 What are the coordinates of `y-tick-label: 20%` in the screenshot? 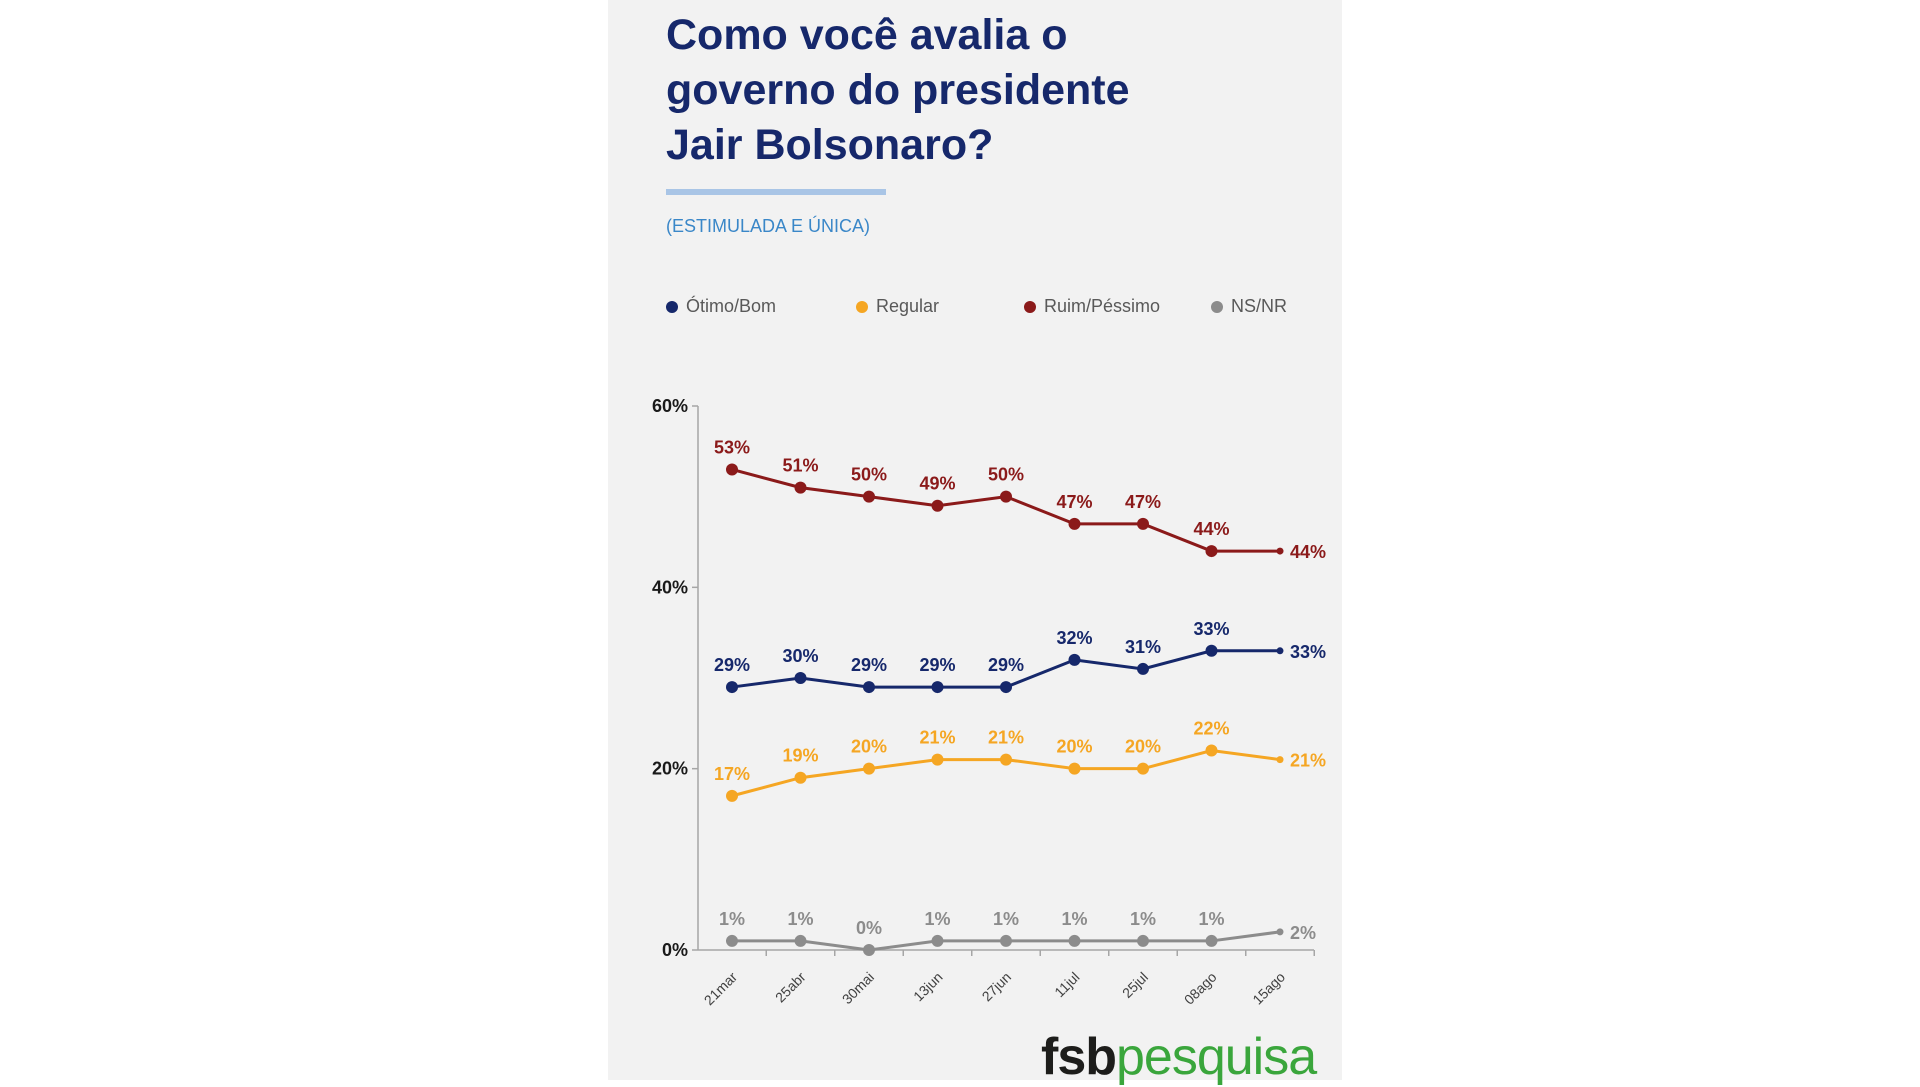 It's located at (670, 769).